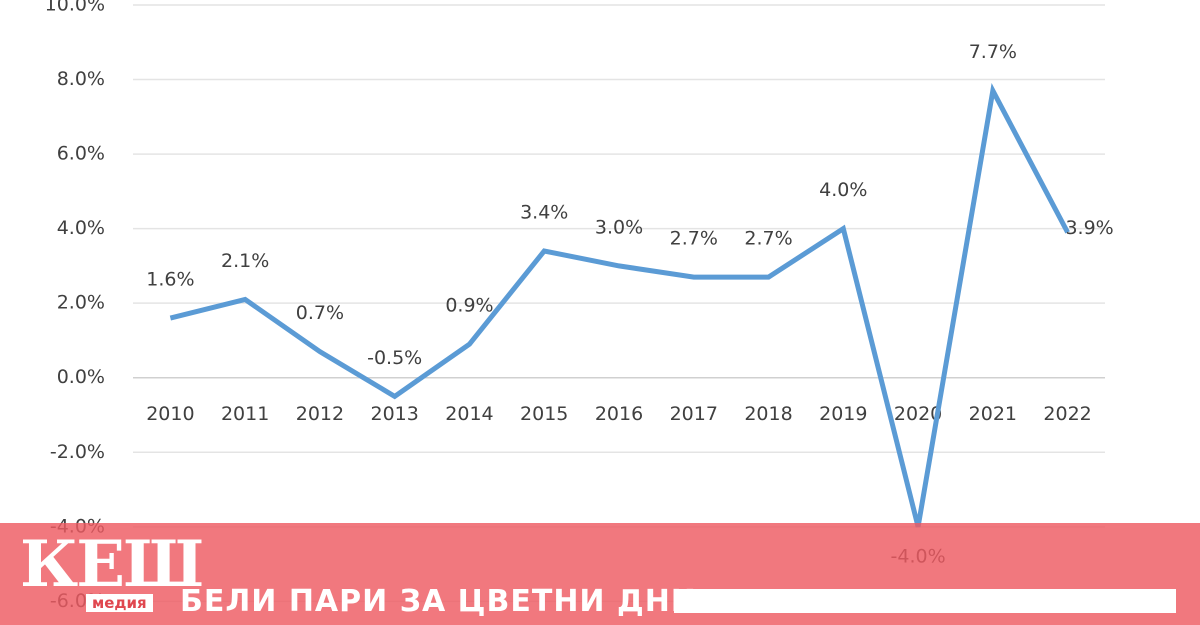 This screenshot has height=625, width=1200. What do you see at coordinates (925, 601) in the screenshot?
I see `banner-bar` at bounding box center [925, 601].